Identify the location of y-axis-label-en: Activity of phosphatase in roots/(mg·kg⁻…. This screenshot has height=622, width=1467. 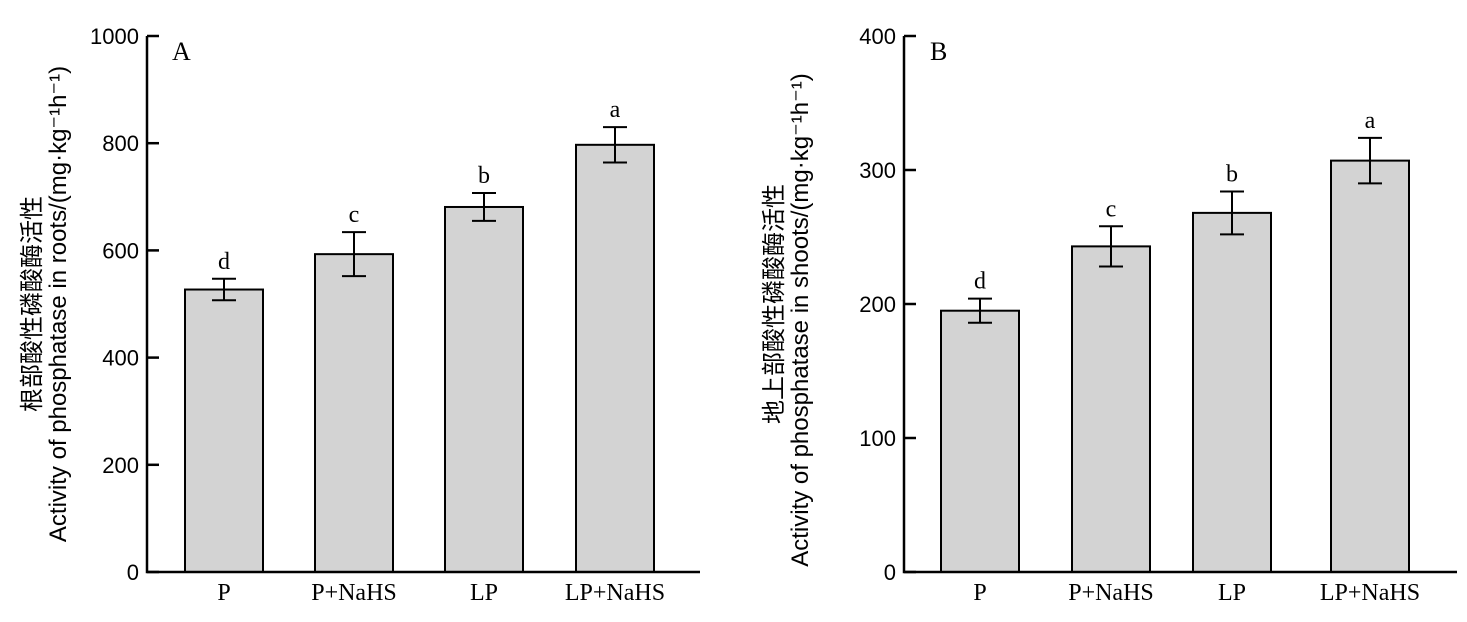
(58, 304).